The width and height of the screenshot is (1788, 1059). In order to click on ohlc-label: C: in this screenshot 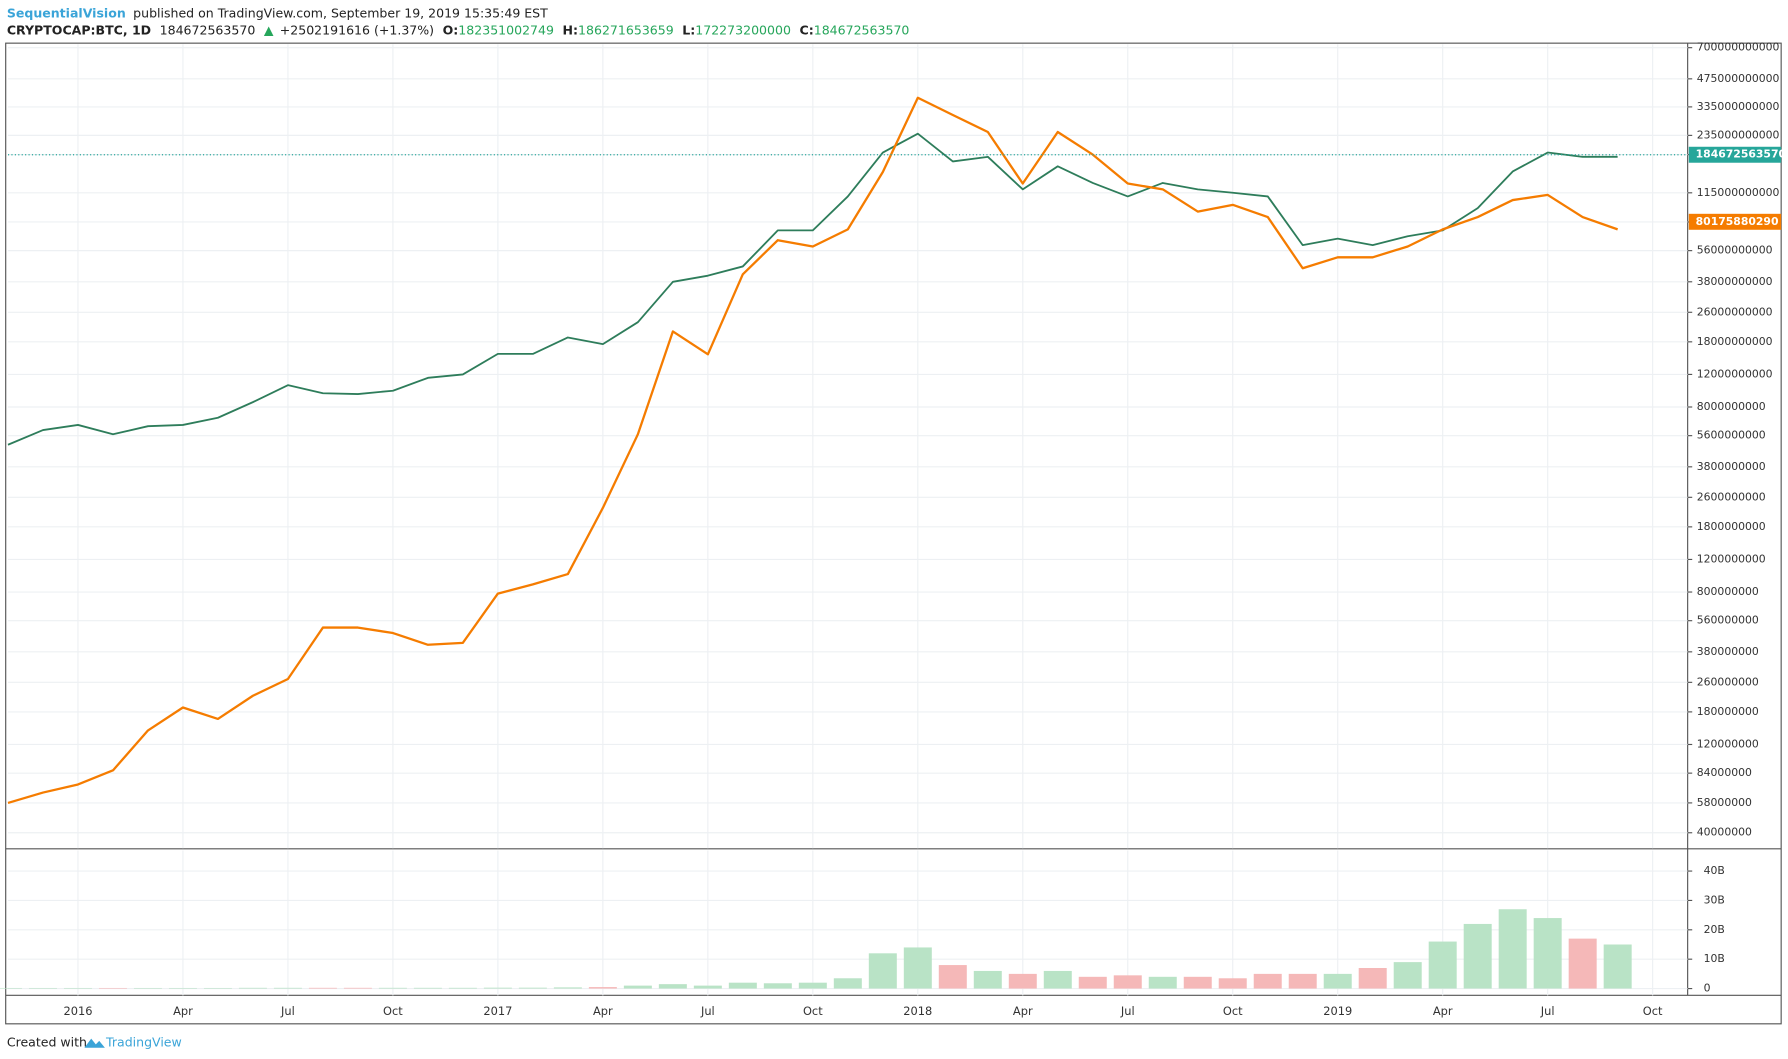, I will do `click(807, 29)`.